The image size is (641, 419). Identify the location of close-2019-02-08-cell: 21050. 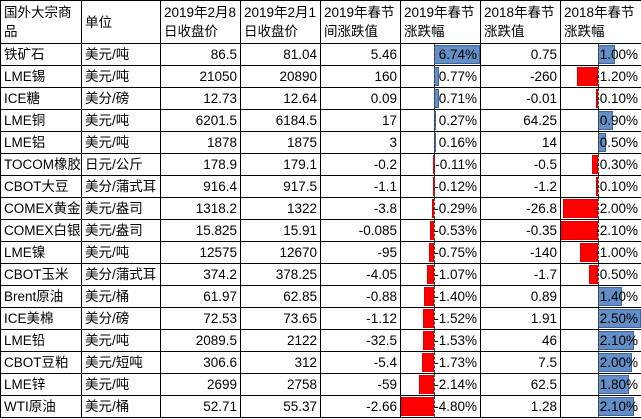
(200, 76).